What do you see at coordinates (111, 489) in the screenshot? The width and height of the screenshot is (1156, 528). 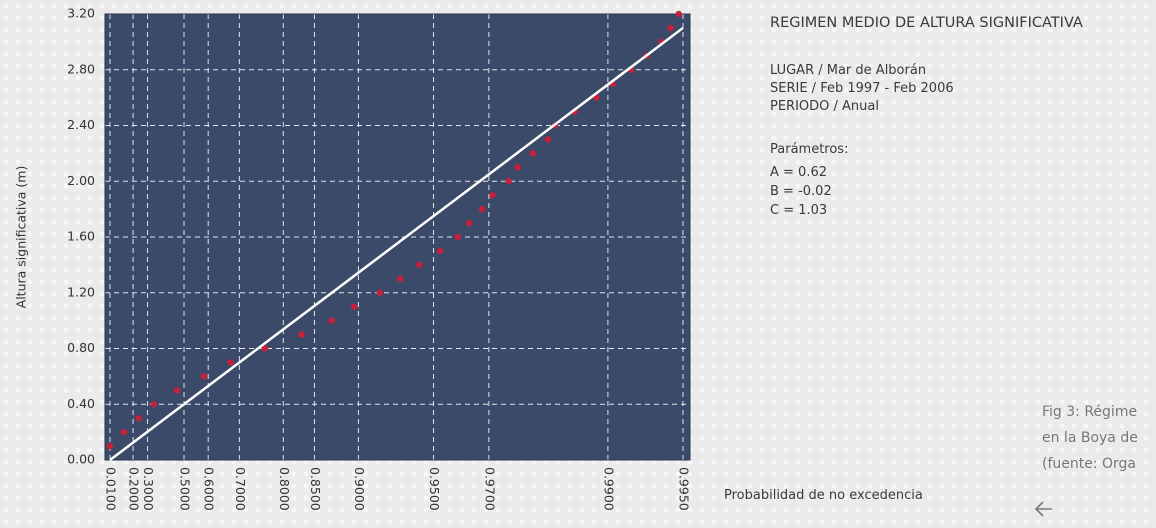 I see `x-tick-label: 0.0100` at bounding box center [111, 489].